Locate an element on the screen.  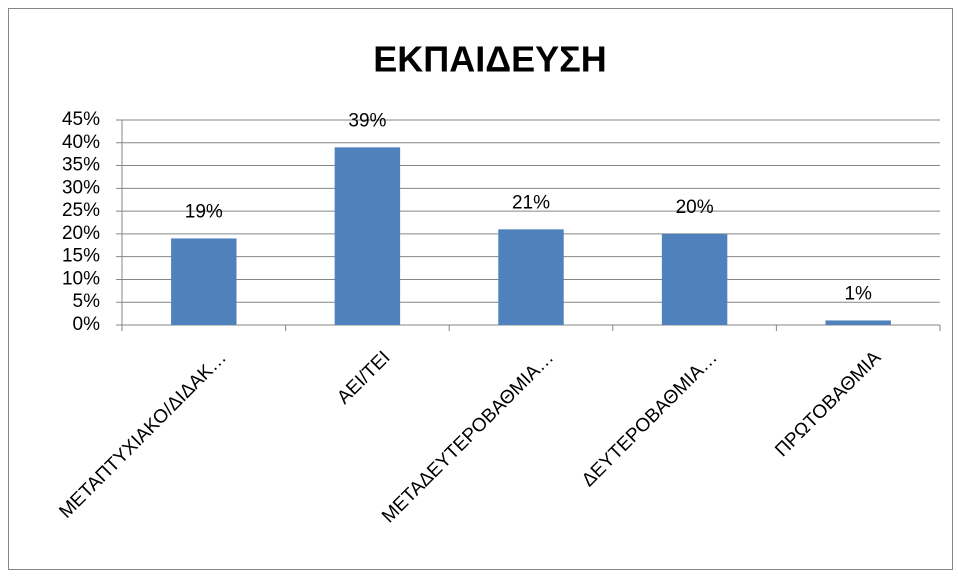
y-tick-label: 15% is located at coordinates (81, 256).